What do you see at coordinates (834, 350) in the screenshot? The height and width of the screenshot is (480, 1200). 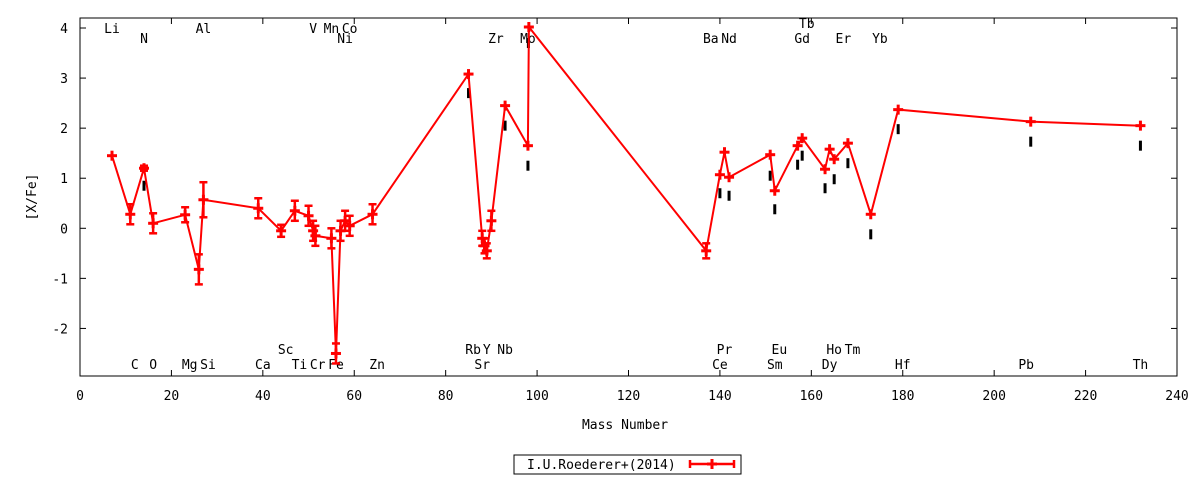 I see `element-label-ho: Ho` at bounding box center [834, 350].